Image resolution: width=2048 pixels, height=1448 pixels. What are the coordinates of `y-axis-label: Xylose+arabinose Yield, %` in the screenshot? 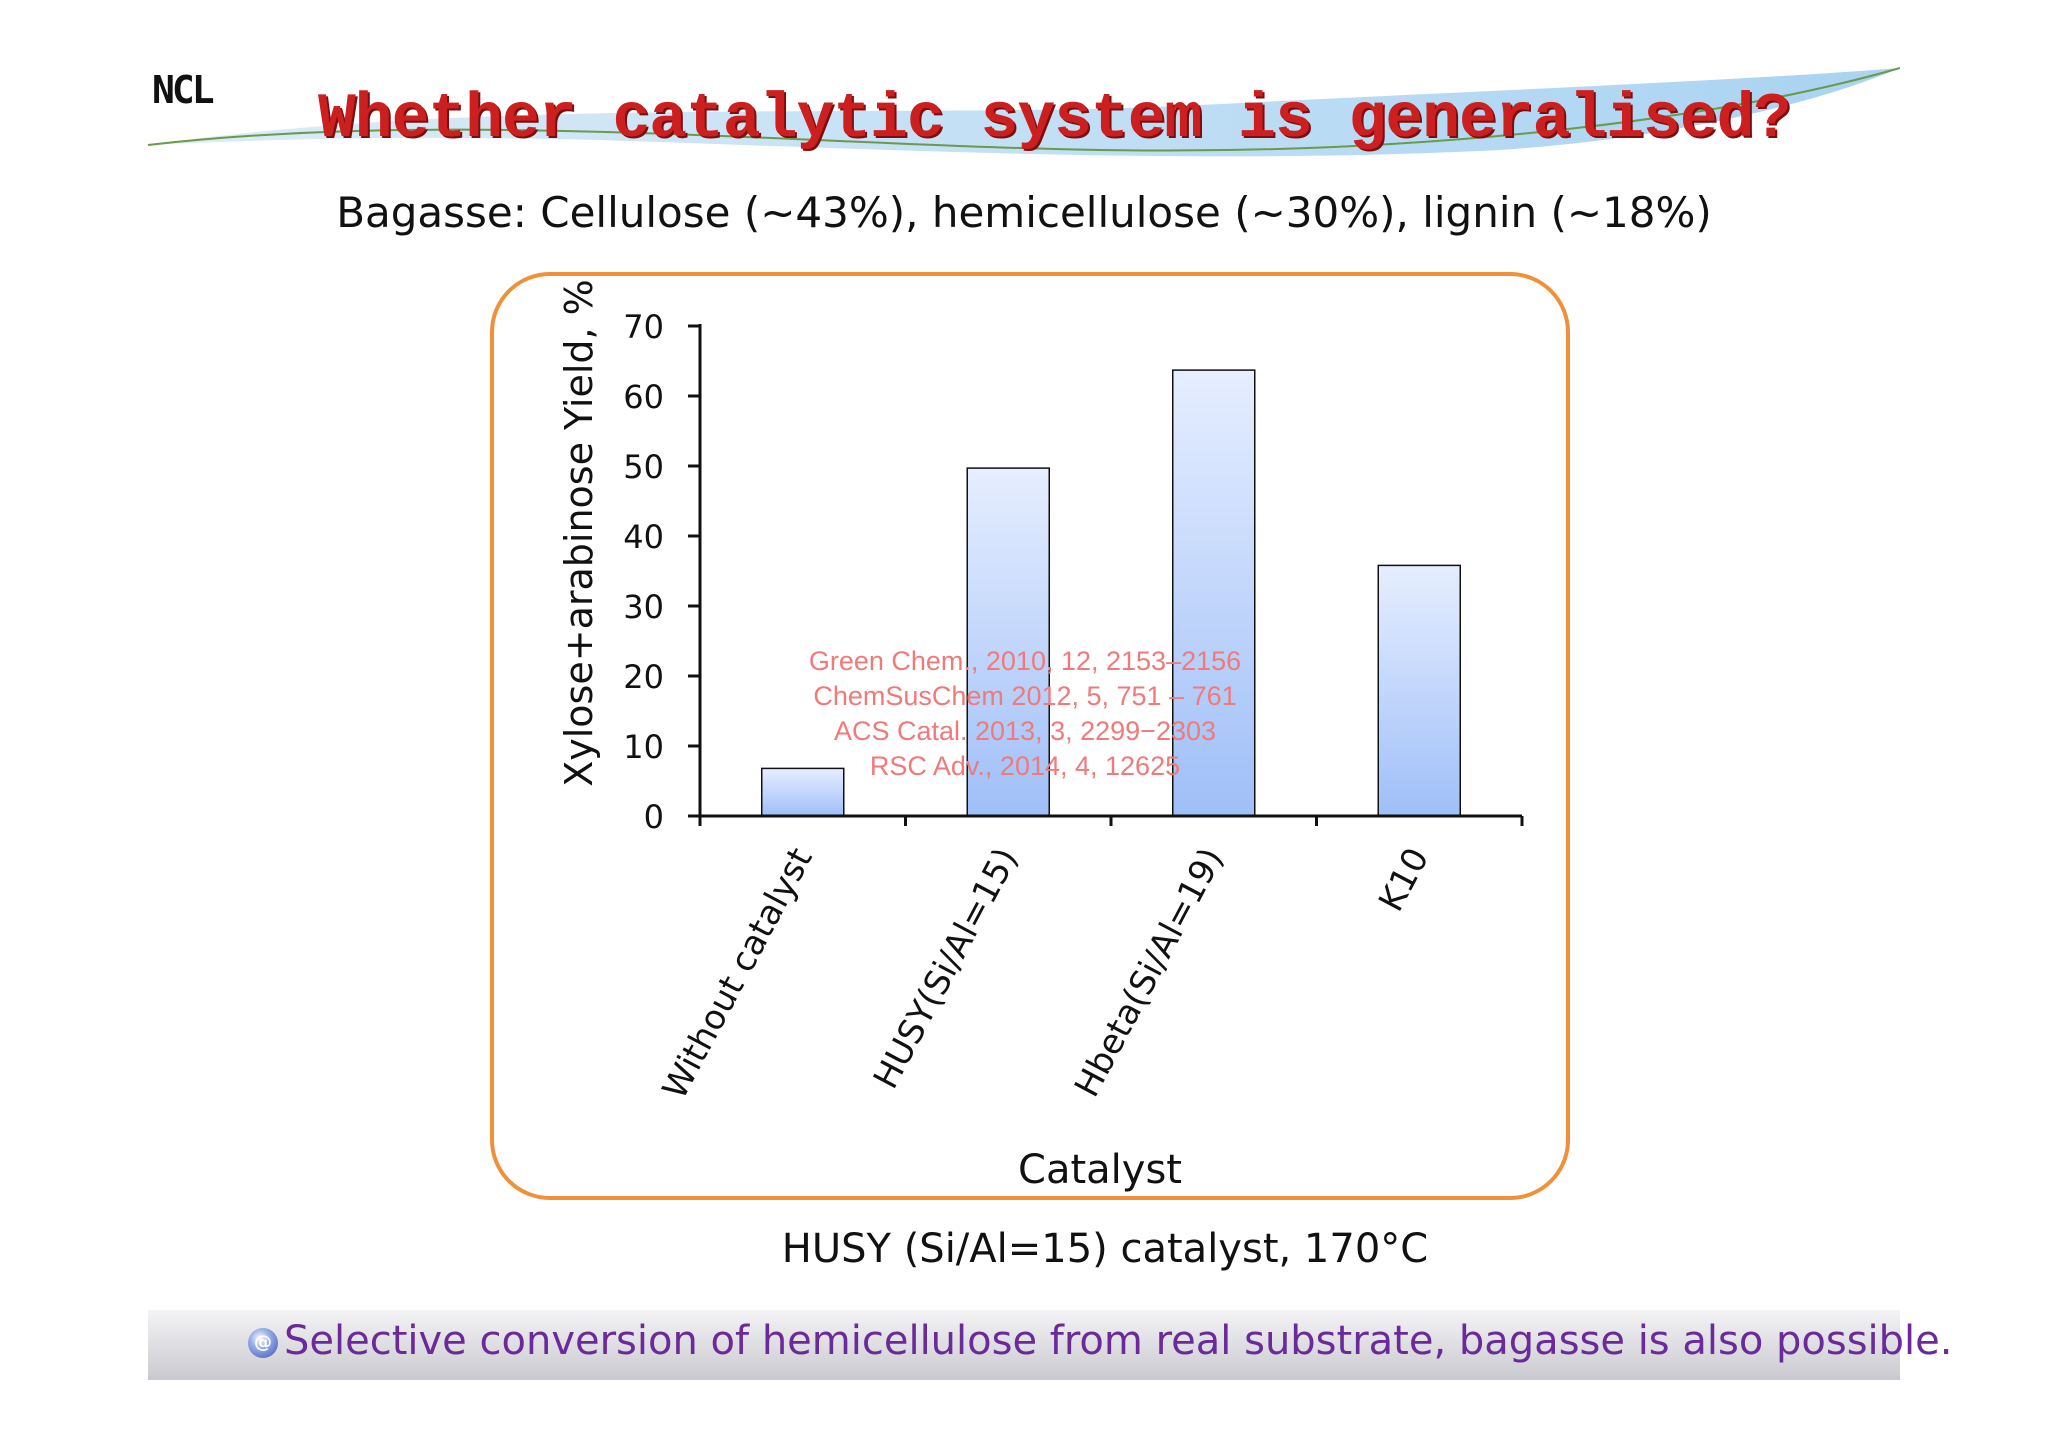 It's located at (579, 533).